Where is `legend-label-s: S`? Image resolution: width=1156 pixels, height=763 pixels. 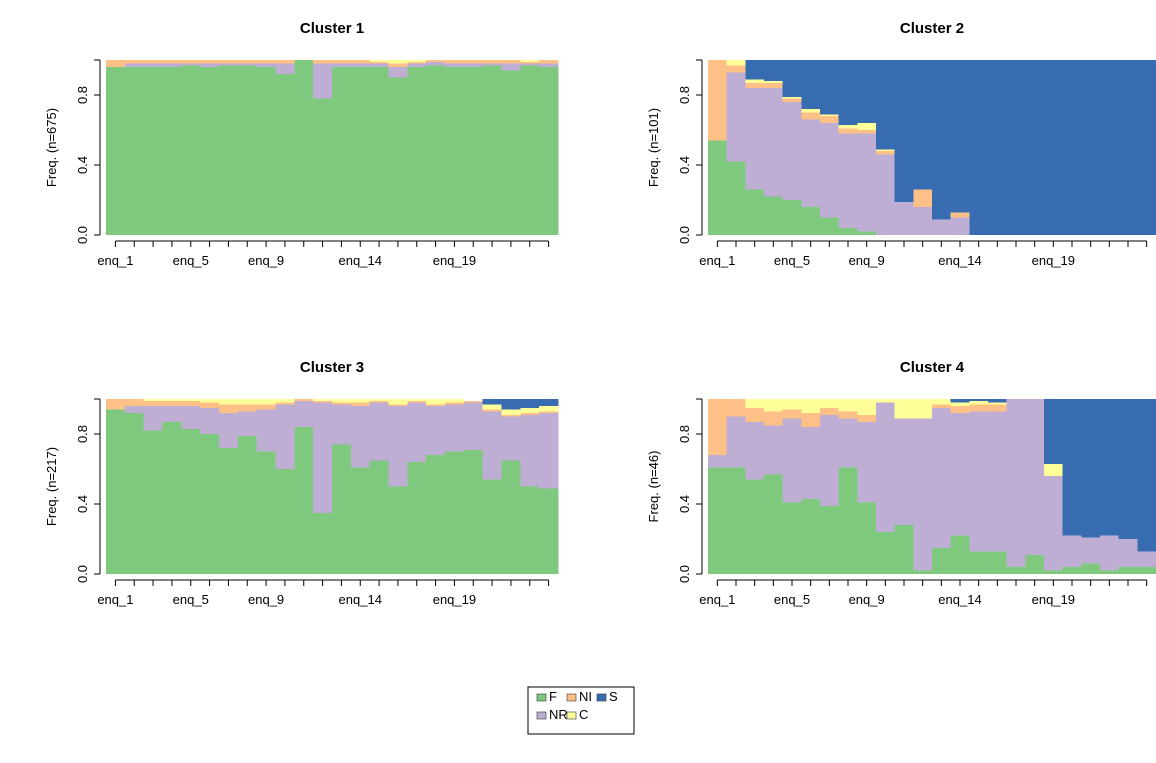
legend-label-s: S is located at coordinates (613, 696).